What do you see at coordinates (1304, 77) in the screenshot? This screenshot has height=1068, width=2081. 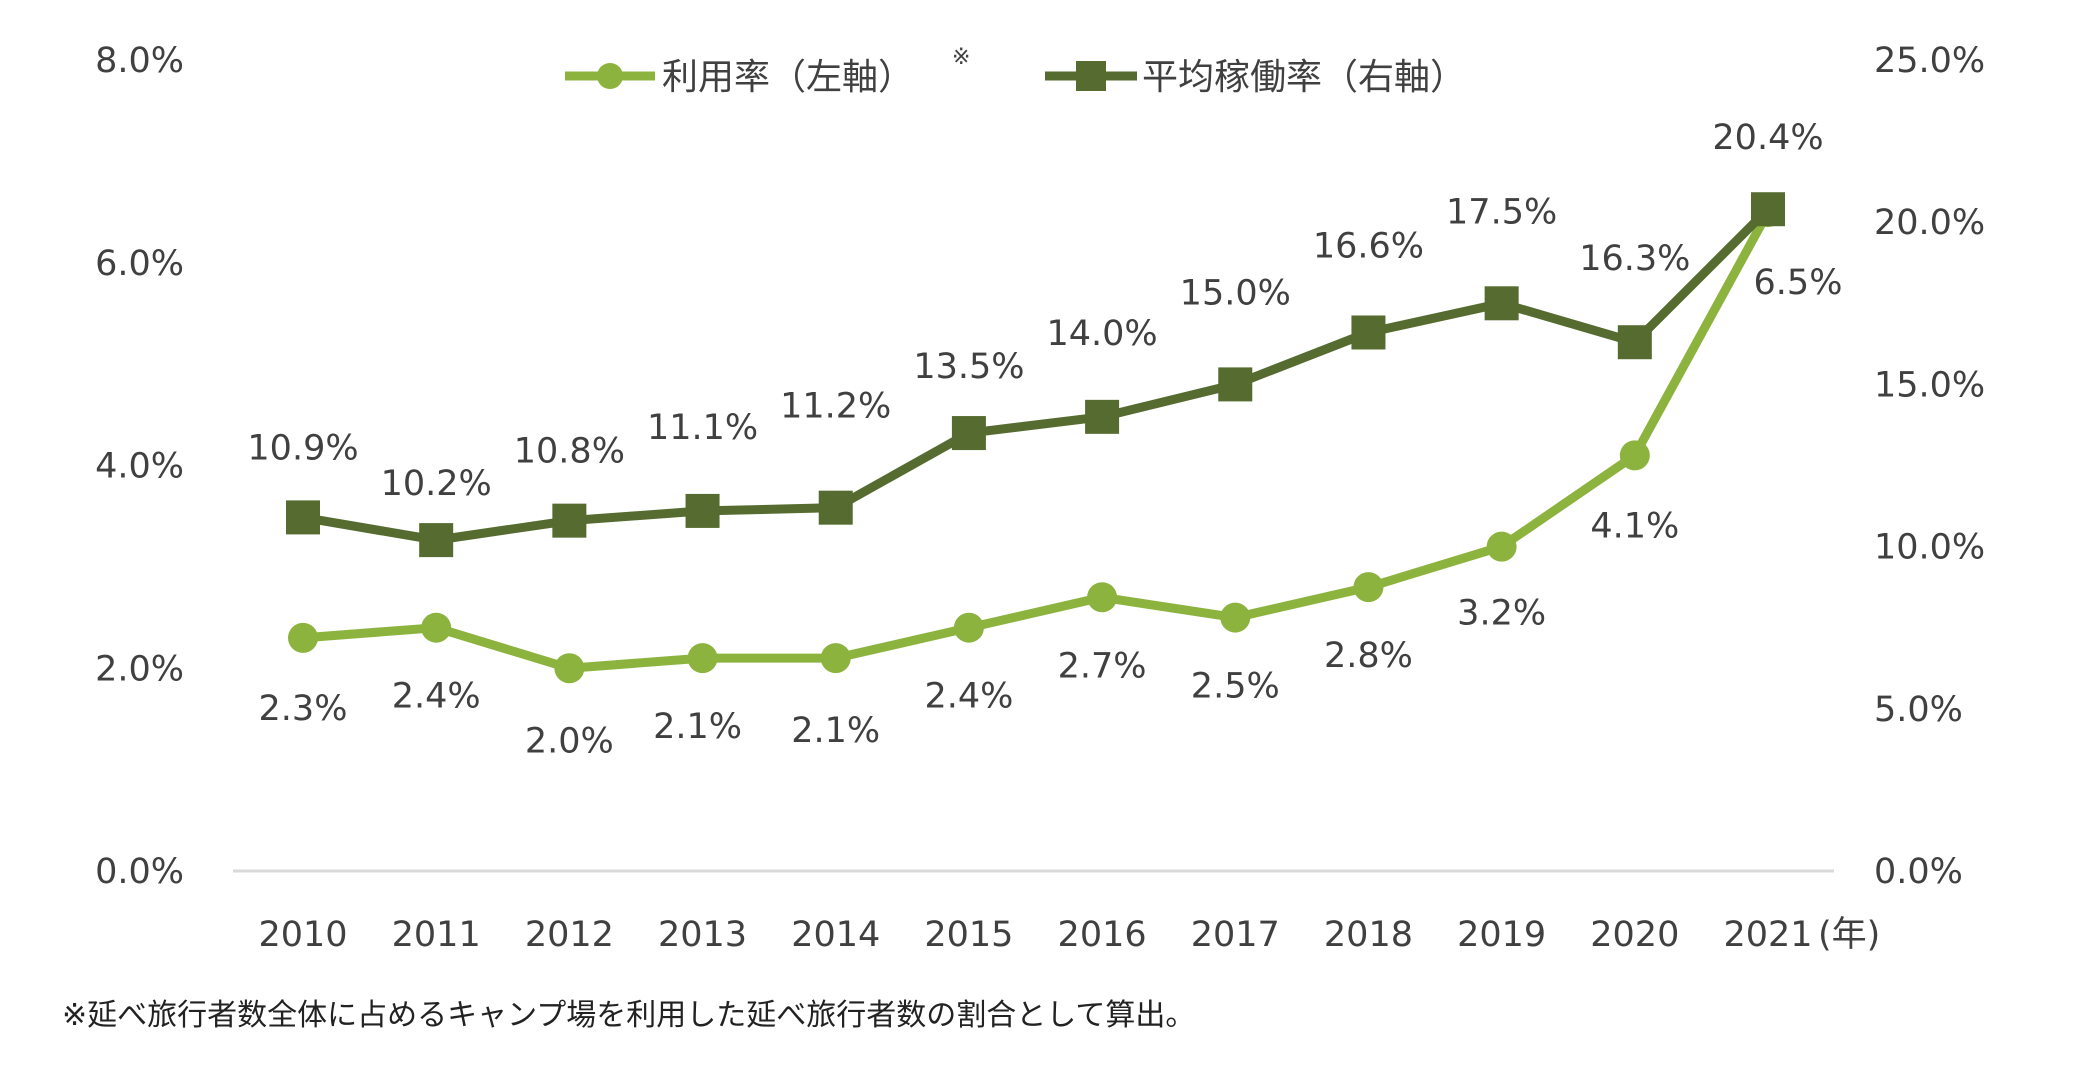 I see `legend-label-1: 平均稼働率（右軸）` at bounding box center [1304, 77].